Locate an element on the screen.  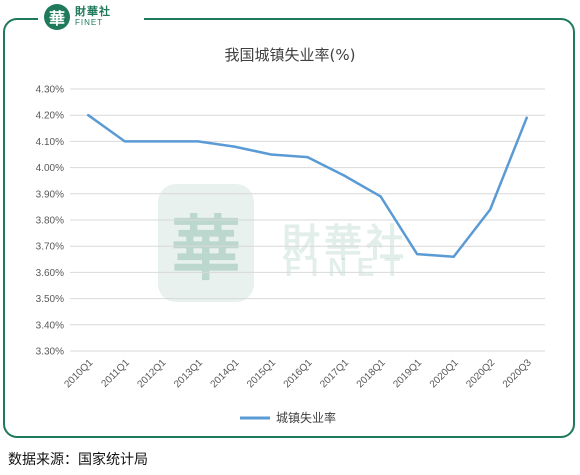
watermark-seal: 華 is located at coordinates (206, 243).